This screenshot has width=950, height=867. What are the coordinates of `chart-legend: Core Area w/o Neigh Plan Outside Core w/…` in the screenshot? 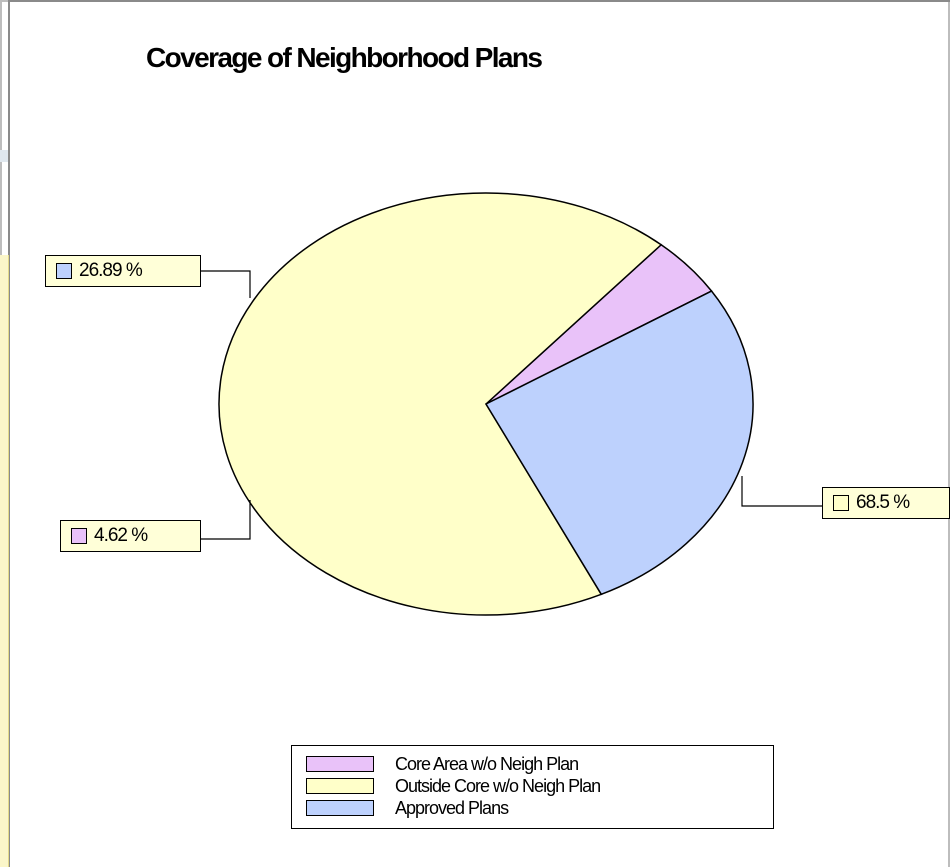 It's located at (532, 787).